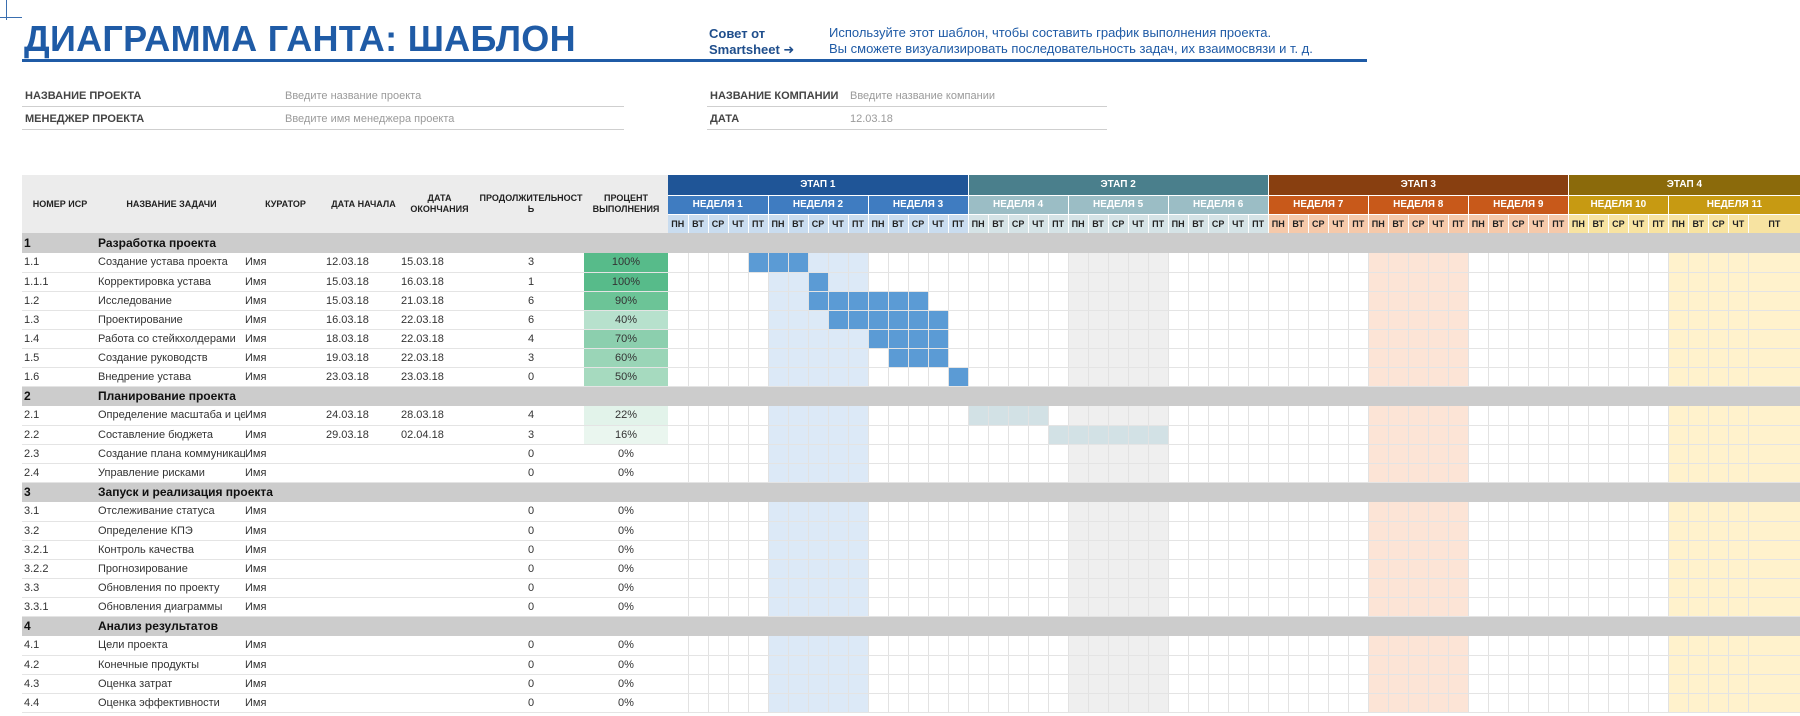 This screenshot has width=1800, height=716. I want to click on task-percent: 100%, so click(626, 282).